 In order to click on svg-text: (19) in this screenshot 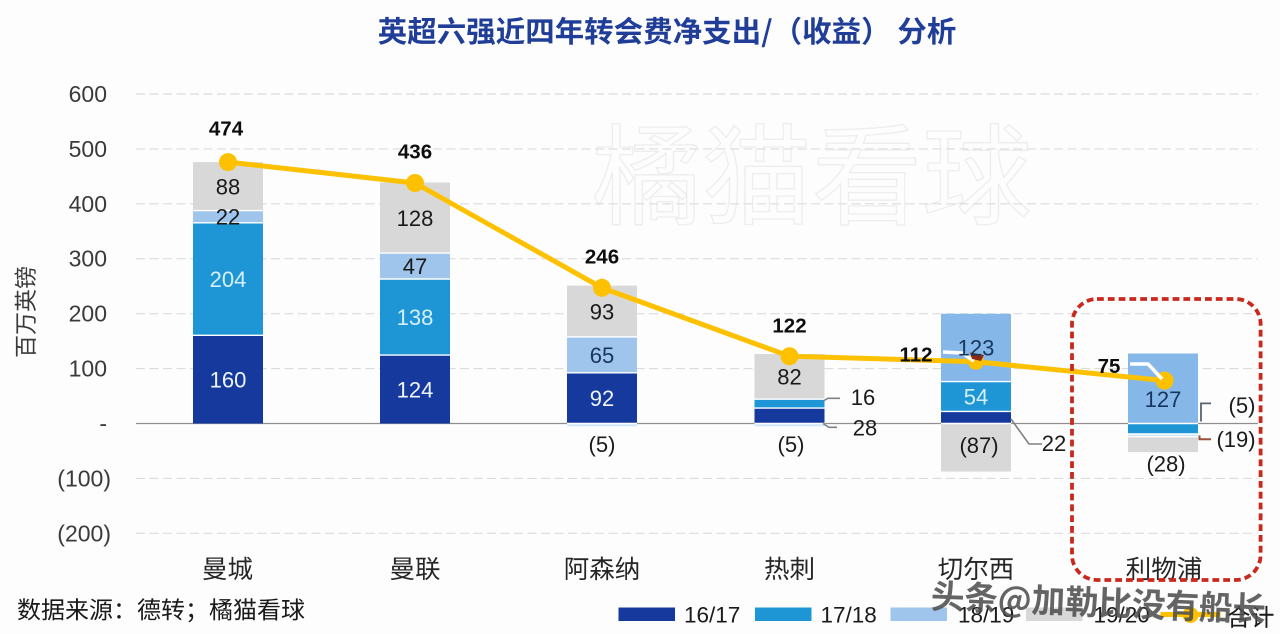, I will do `click(1235, 439)`.